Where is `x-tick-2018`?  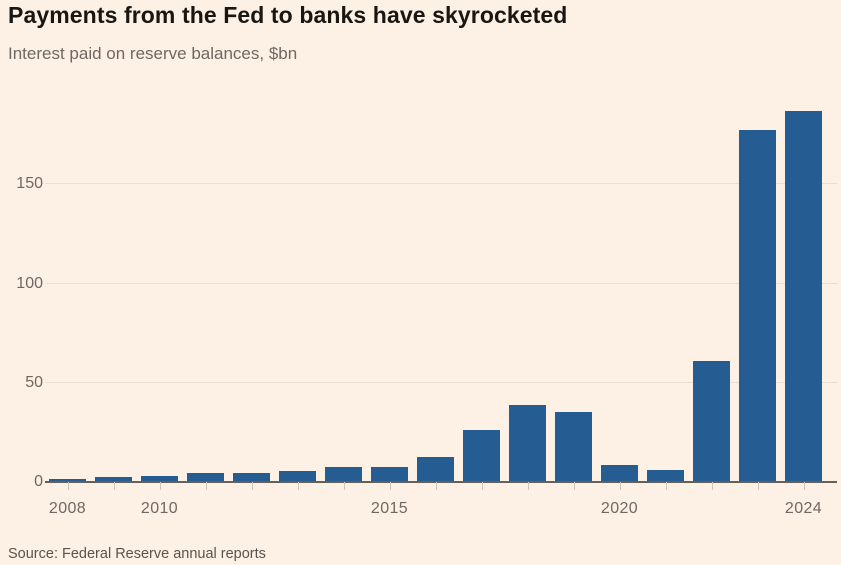 x-tick-2018 is located at coordinates (528, 486).